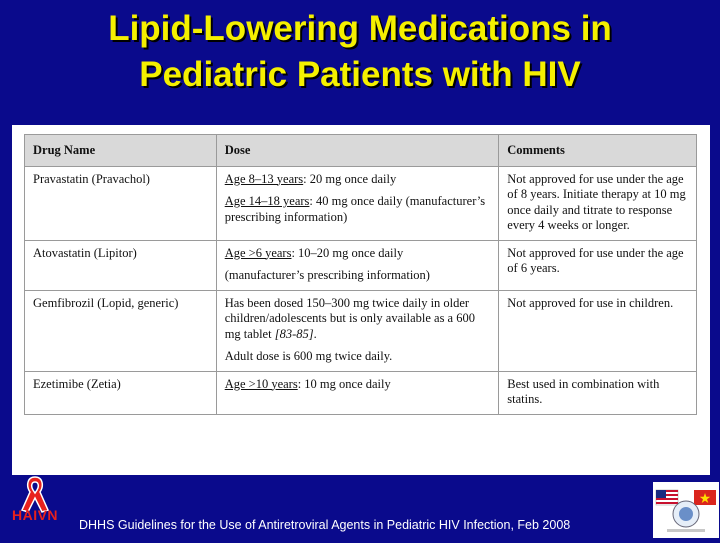  Describe the element at coordinates (120, 265) in the screenshot. I see `drug-name-cell: Atovastatin (Lipitor)` at that location.